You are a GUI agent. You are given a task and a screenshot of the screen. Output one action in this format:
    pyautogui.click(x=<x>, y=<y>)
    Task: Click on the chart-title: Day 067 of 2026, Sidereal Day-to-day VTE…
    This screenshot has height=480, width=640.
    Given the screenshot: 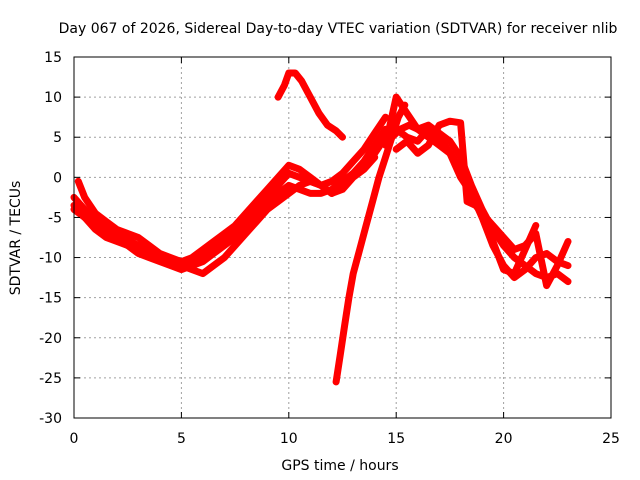 What is the action you would take?
    pyautogui.click(x=338, y=29)
    